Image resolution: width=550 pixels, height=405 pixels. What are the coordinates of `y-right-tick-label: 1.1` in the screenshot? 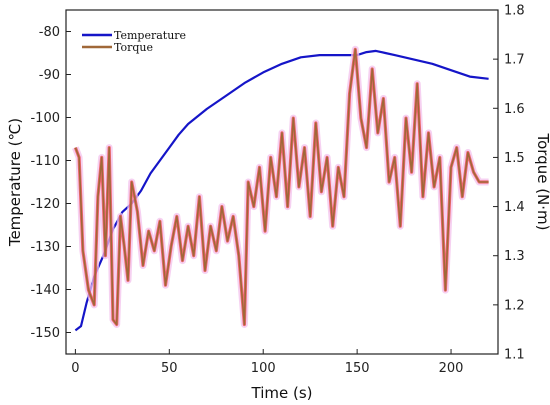 It's located at (514, 355).